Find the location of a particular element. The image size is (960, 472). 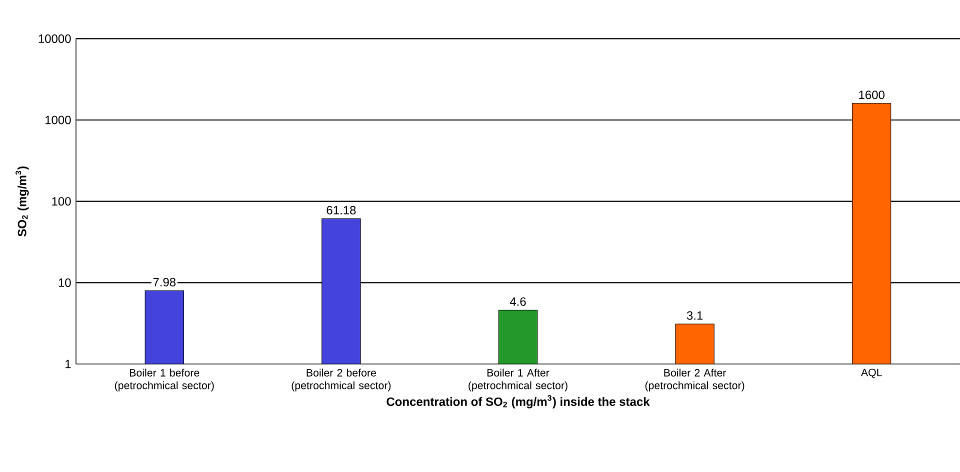

y-tick-label: 10000 is located at coordinates (54, 38).